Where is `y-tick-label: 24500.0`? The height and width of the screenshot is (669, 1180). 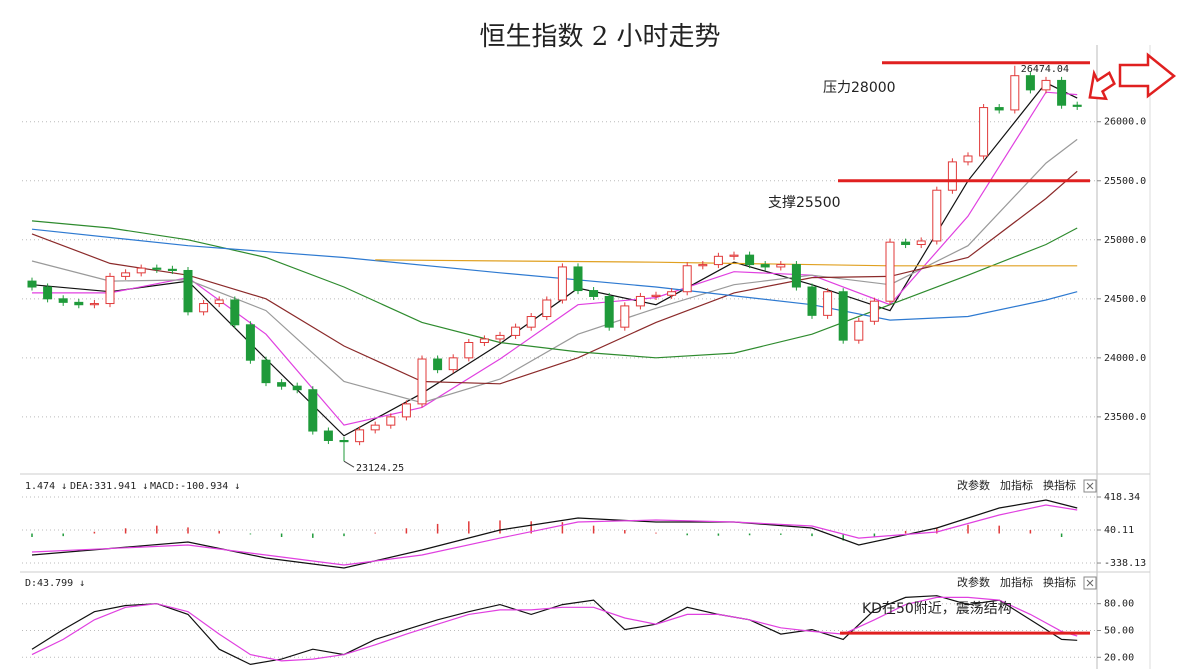 y-tick-label: 24500.0 is located at coordinates (1125, 299).